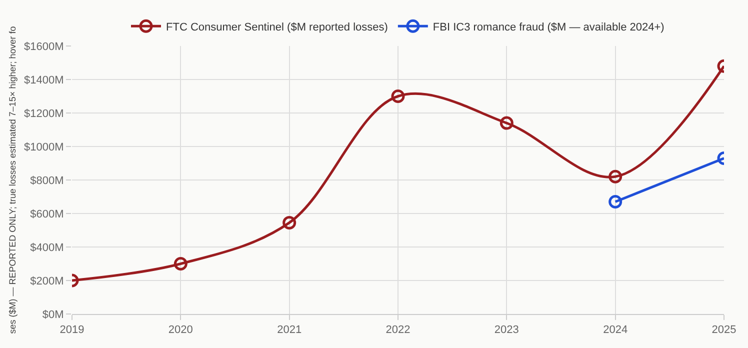 Image resolution: width=748 pixels, height=348 pixels. Describe the element at coordinates (44, 114) in the screenshot. I see `y-tick-label: $1200M` at that location.